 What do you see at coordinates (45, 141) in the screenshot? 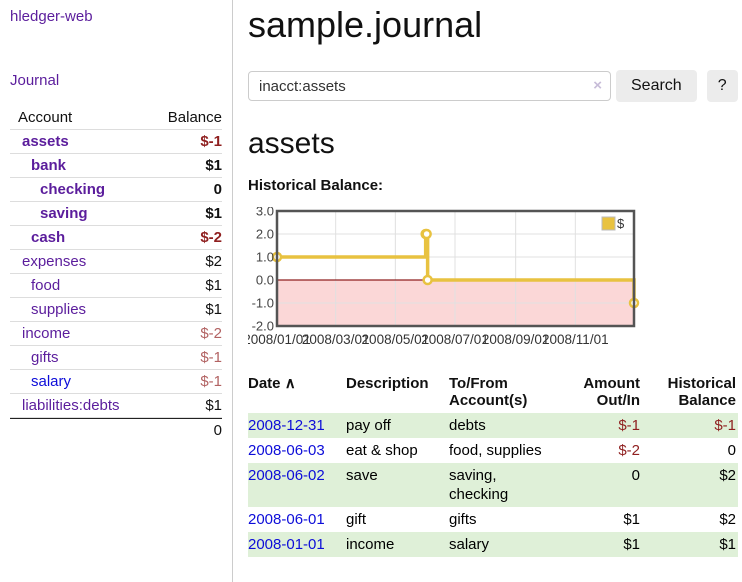
I see `sidebar-account-link: assets` at bounding box center [45, 141].